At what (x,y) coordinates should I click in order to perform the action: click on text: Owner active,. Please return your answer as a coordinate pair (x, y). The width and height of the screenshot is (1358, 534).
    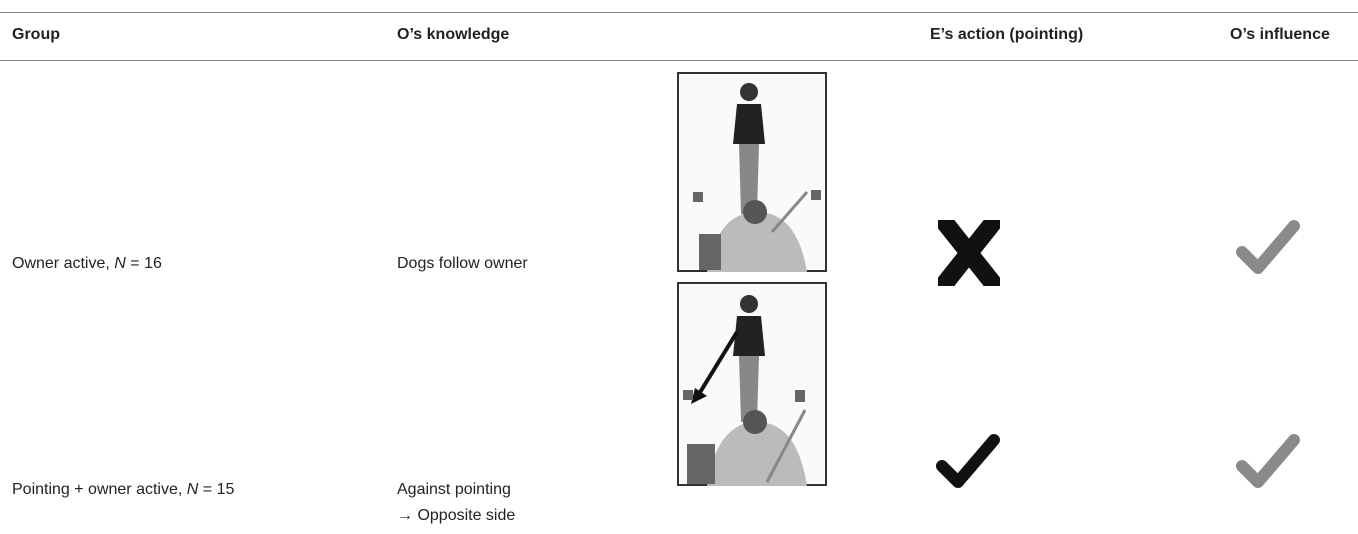
    Looking at the image, I should click on (63, 263).